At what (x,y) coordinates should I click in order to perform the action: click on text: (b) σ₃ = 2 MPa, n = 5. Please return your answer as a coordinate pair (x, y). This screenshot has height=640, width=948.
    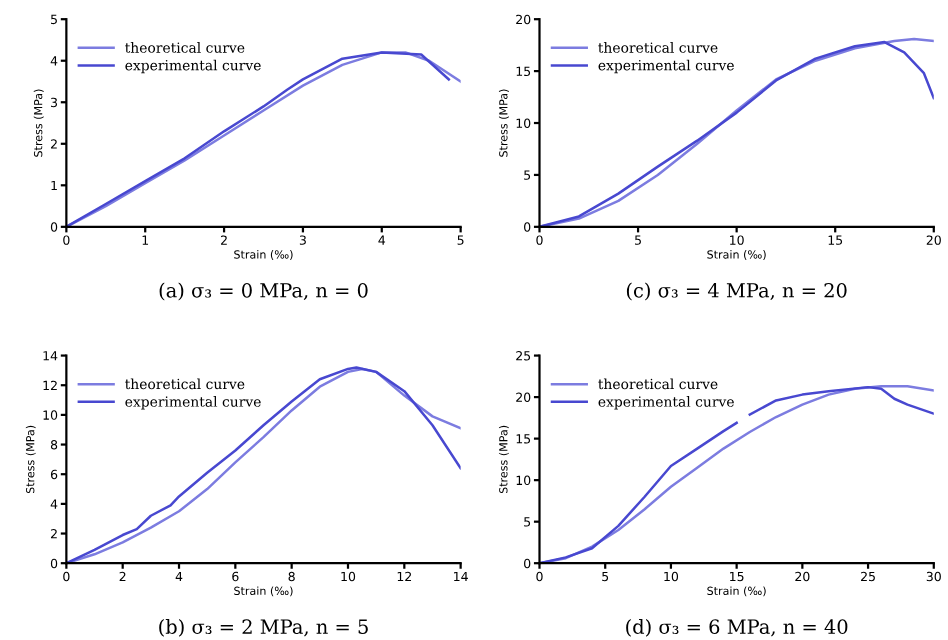
    Looking at the image, I should click on (263, 627).